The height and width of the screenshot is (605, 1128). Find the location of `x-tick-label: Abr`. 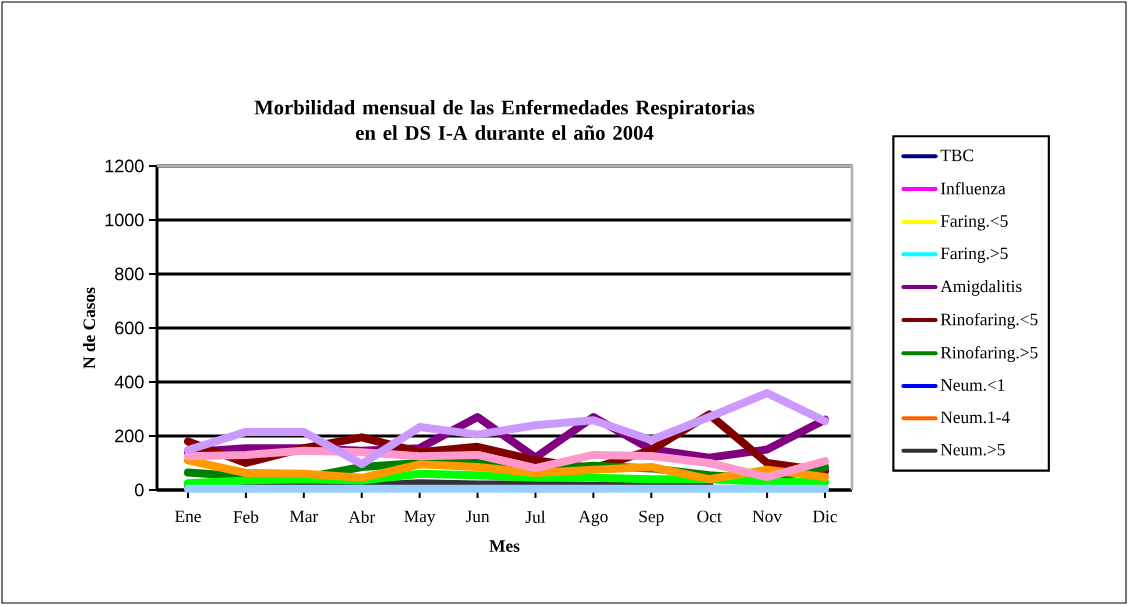

x-tick-label: Abr is located at coordinates (362, 516).